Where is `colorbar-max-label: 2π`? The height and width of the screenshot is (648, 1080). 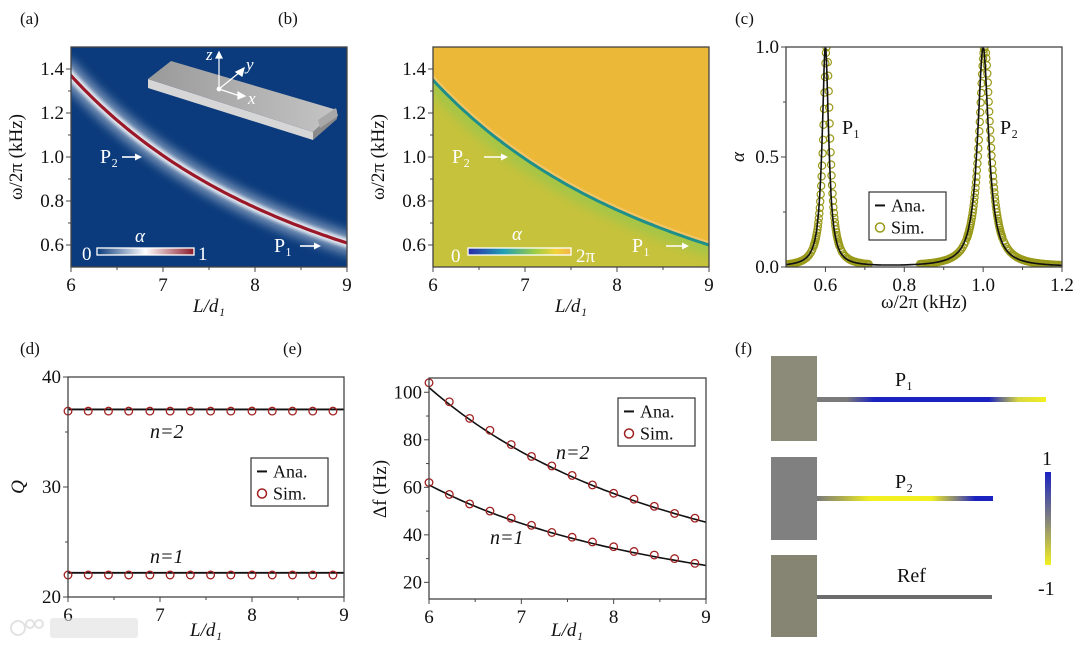 colorbar-max-label: 2π is located at coordinates (586, 256).